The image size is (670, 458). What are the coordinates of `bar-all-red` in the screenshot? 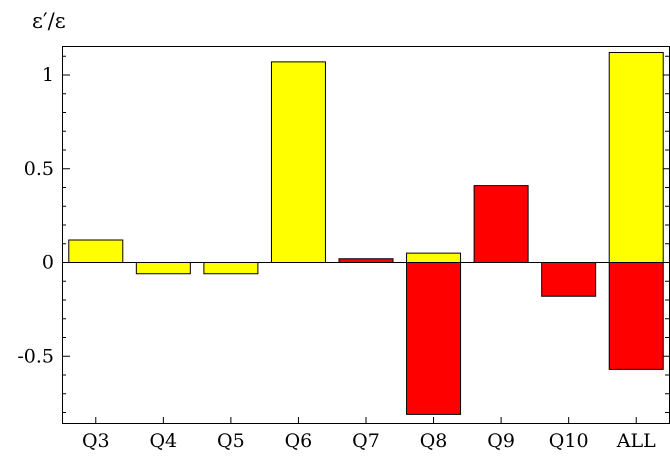 It's located at (636, 316).